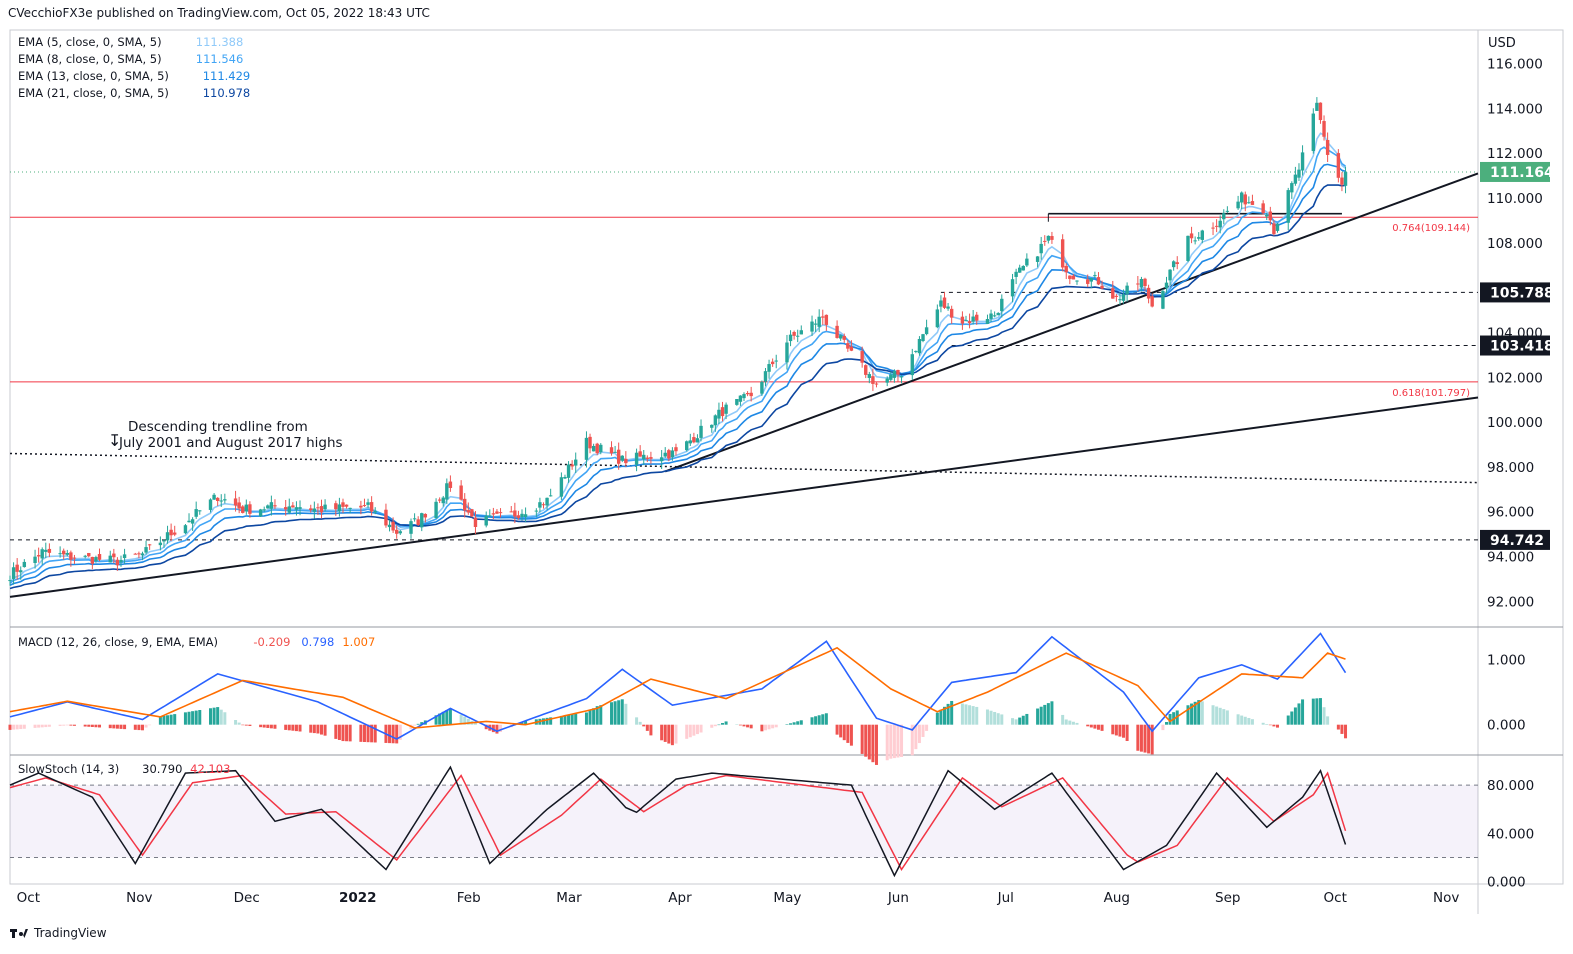  What do you see at coordinates (358, 642) in the screenshot?
I see `macd-legend-value: 1.007` at bounding box center [358, 642].